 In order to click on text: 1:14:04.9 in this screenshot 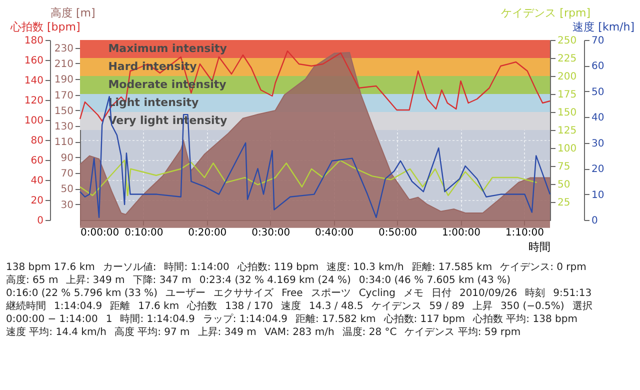, I will do `click(78, 307)`.